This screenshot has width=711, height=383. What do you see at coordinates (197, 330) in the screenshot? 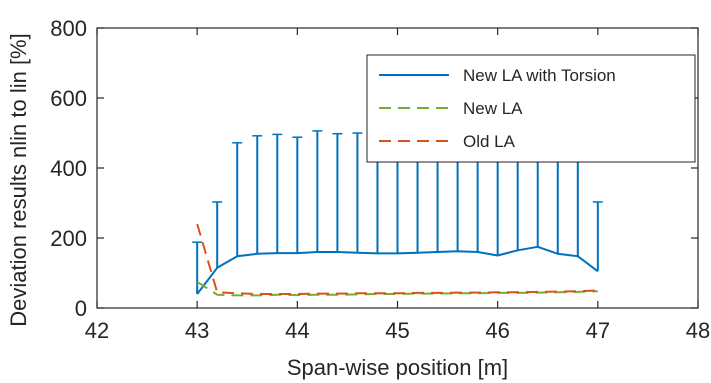
I see `x-tick-label: 43` at bounding box center [197, 330].